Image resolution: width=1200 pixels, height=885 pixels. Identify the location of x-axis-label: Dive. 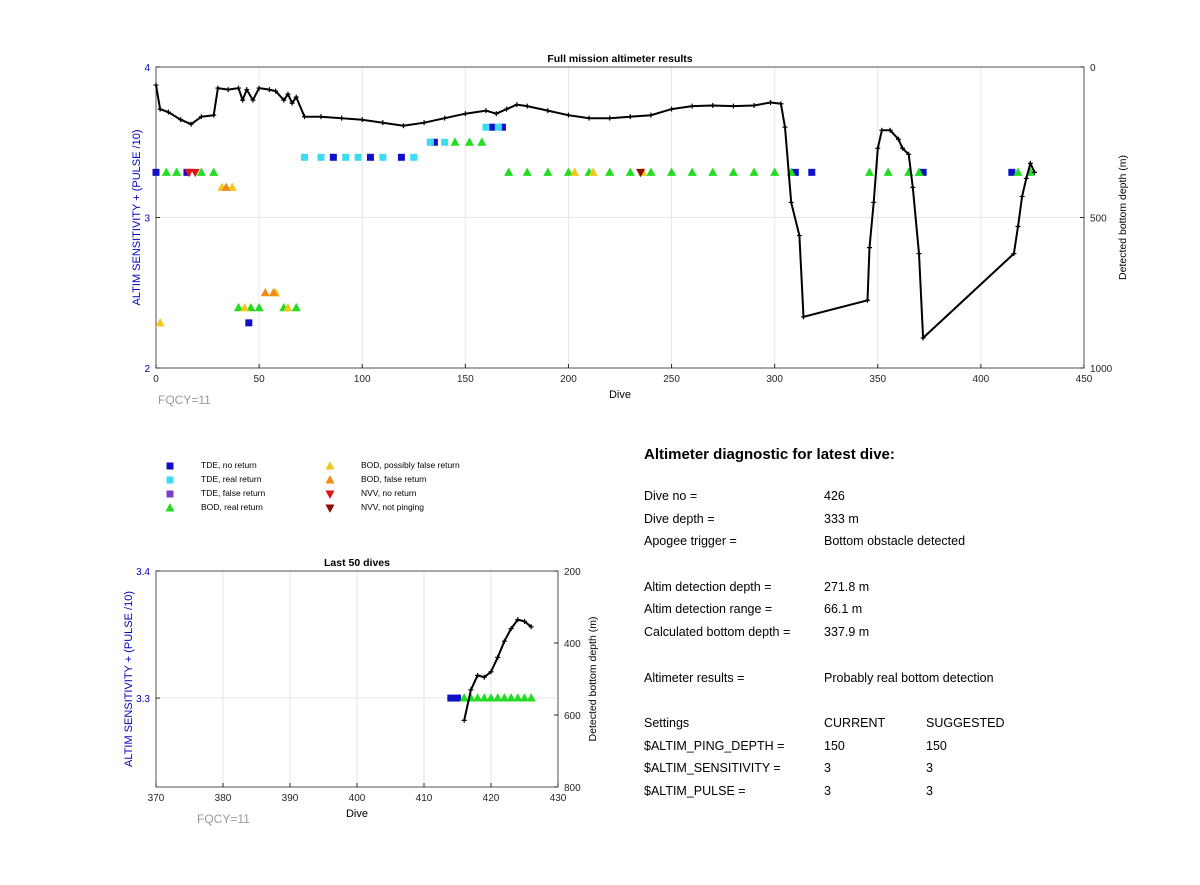
(620, 395).